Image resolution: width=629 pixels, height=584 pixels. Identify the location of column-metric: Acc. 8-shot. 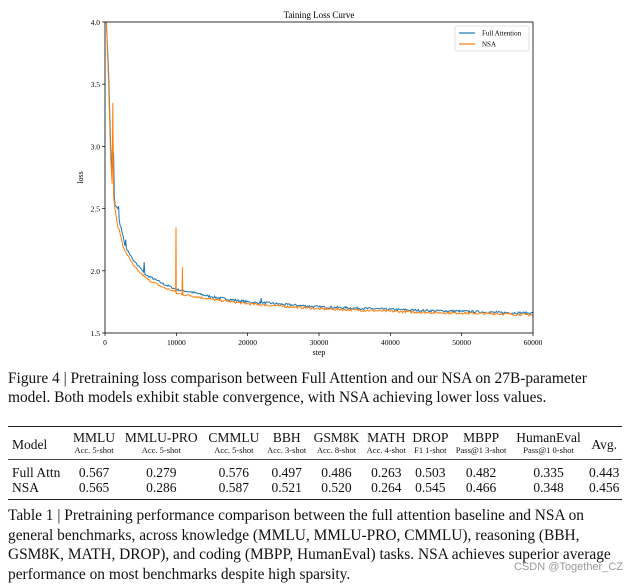
(336, 450).